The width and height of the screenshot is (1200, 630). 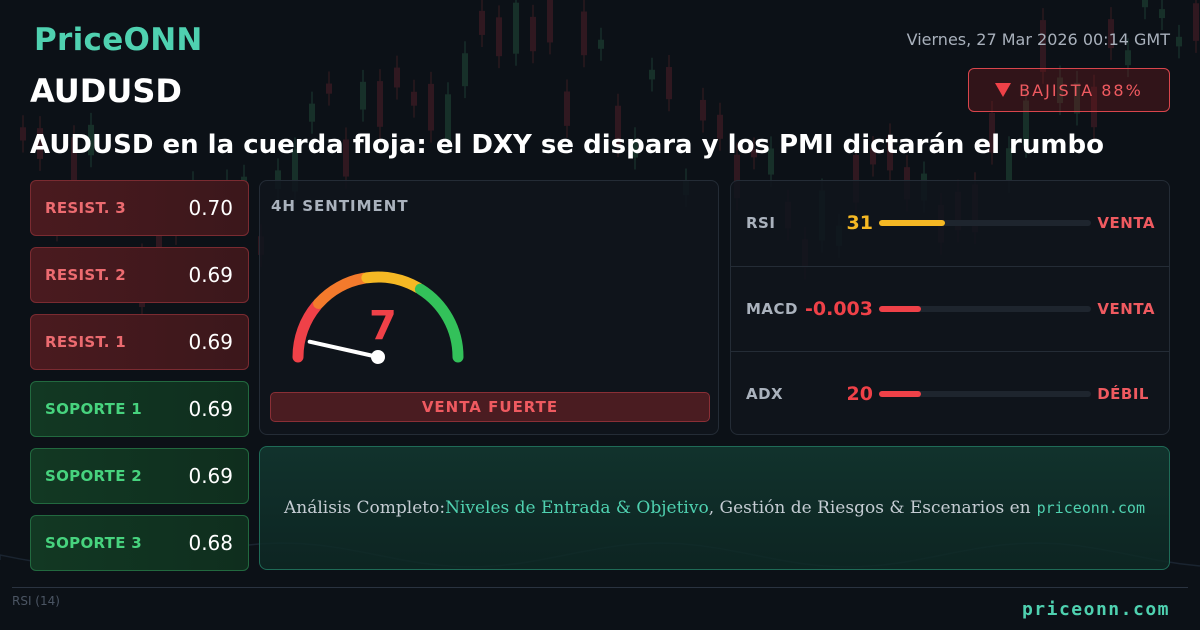 What do you see at coordinates (36, 601) in the screenshot?
I see `background-rsi-tag: RSI (14)` at bounding box center [36, 601].